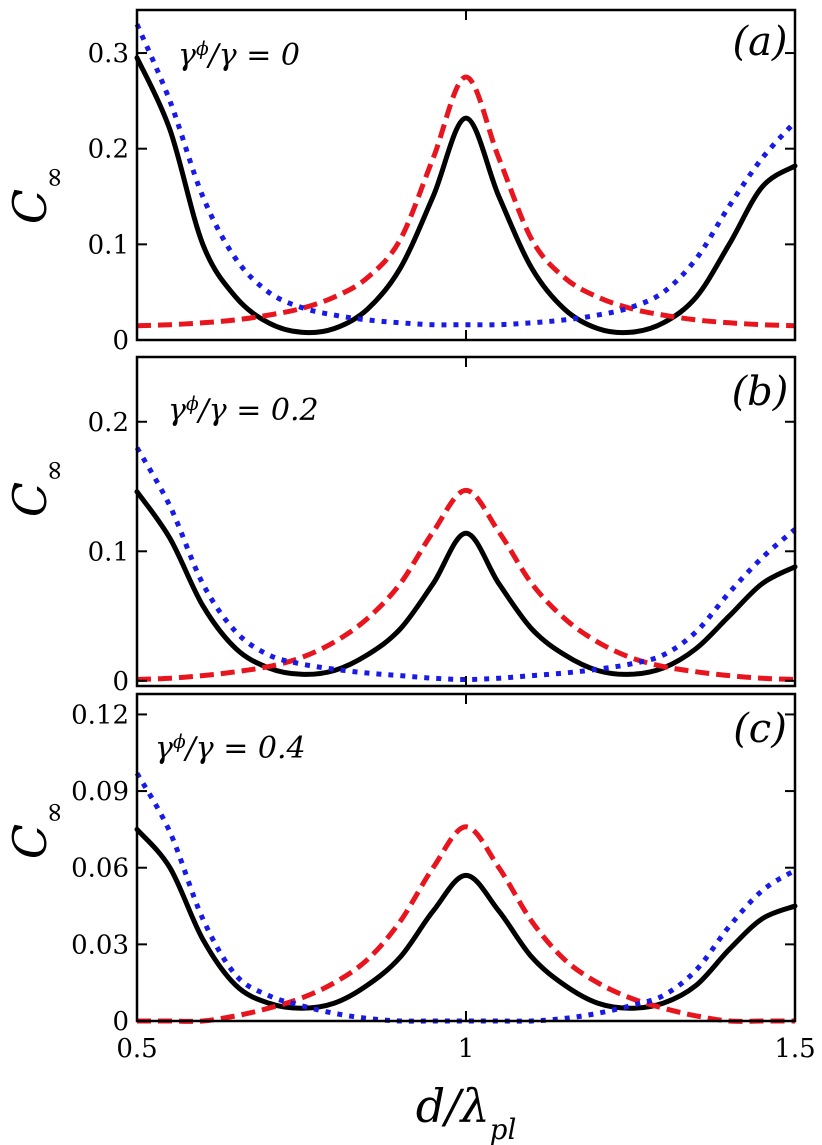  What do you see at coordinates (100, 869) in the screenshot?
I see `y-tick-label: 0.06` at bounding box center [100, 869].